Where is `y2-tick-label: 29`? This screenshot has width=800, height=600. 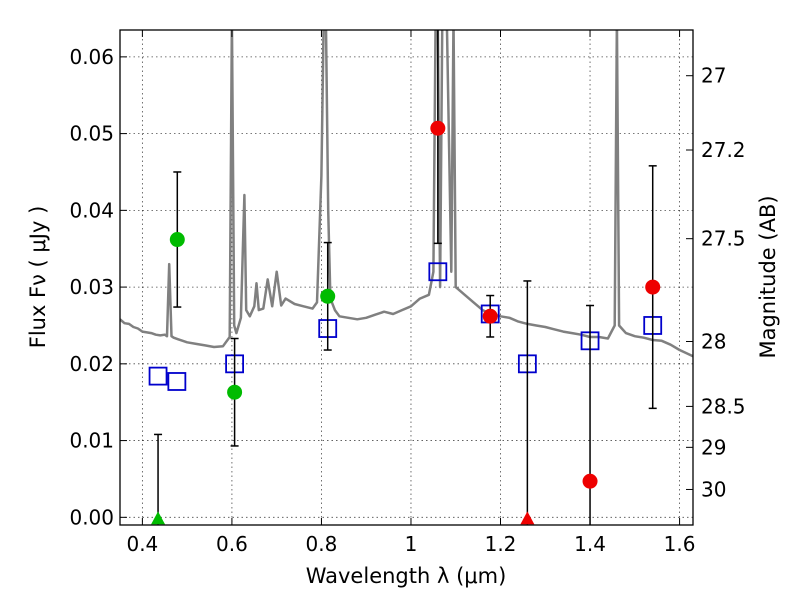 y2-tick-label: 29 is located at coordinates (713, 447).